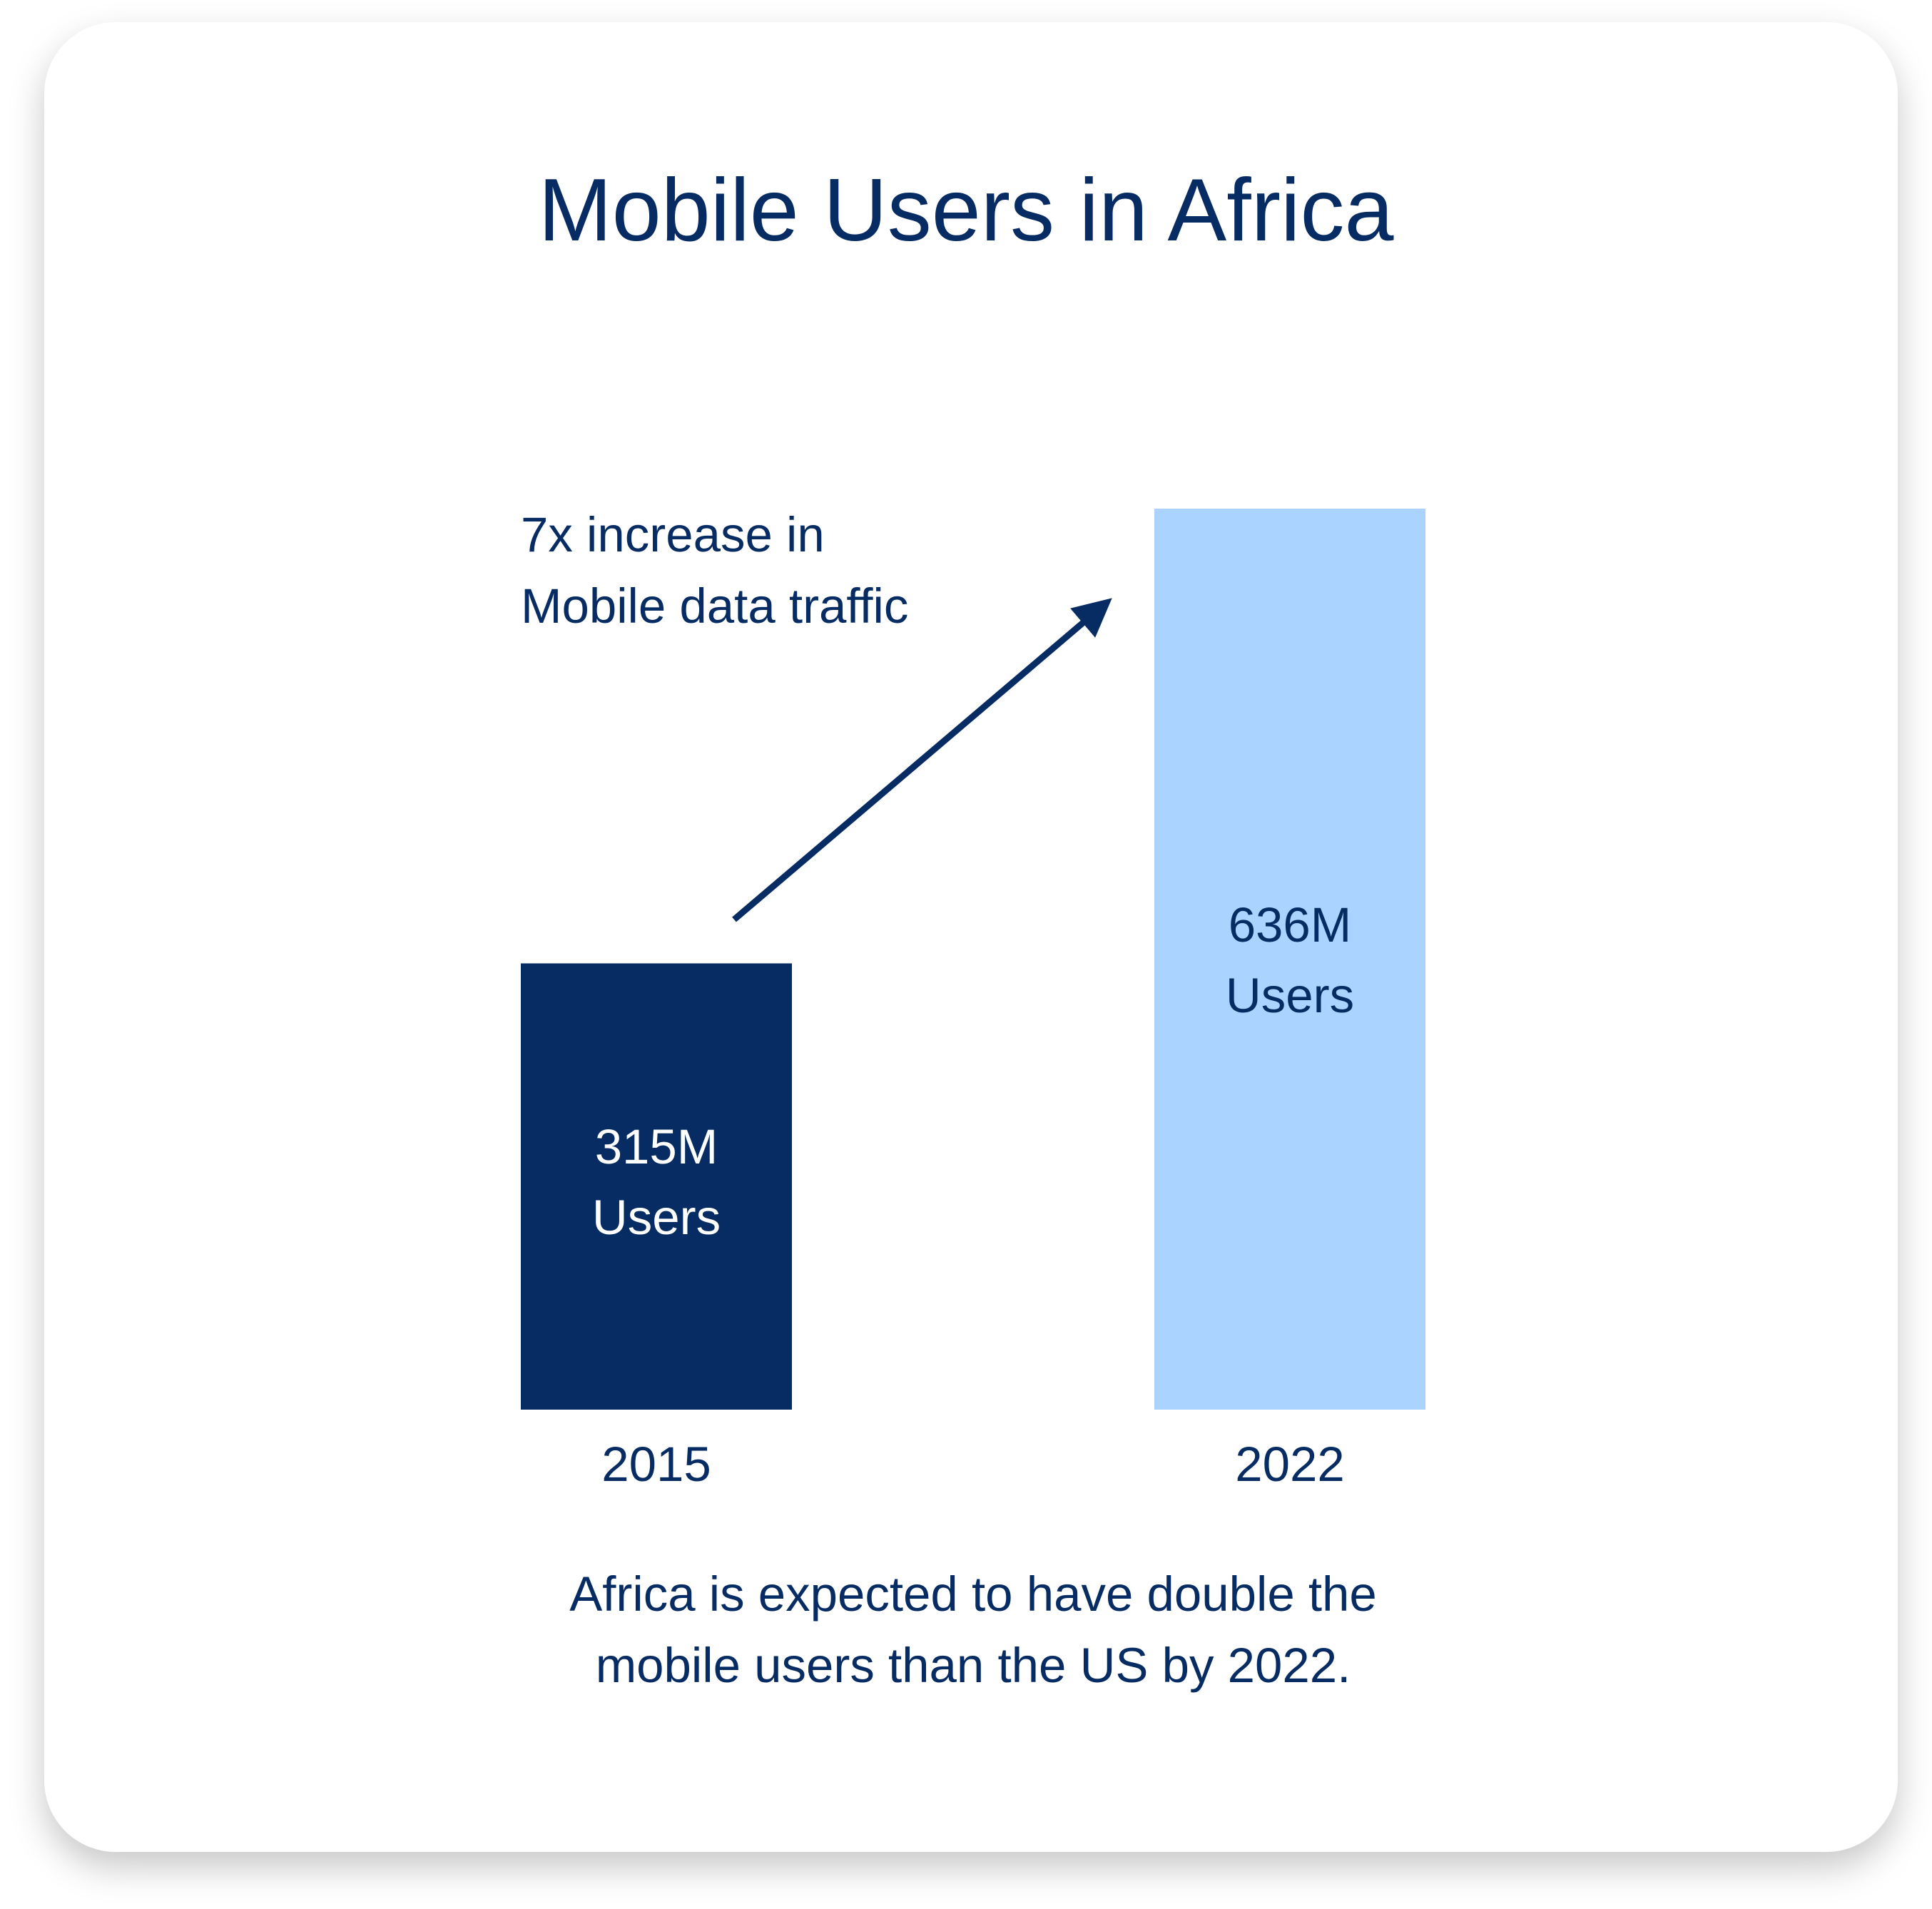  Describe the element at coordinates (973, 1665) in the screenshot. I see `footnote-line2: mobile users than the US by 2022.` at that location.